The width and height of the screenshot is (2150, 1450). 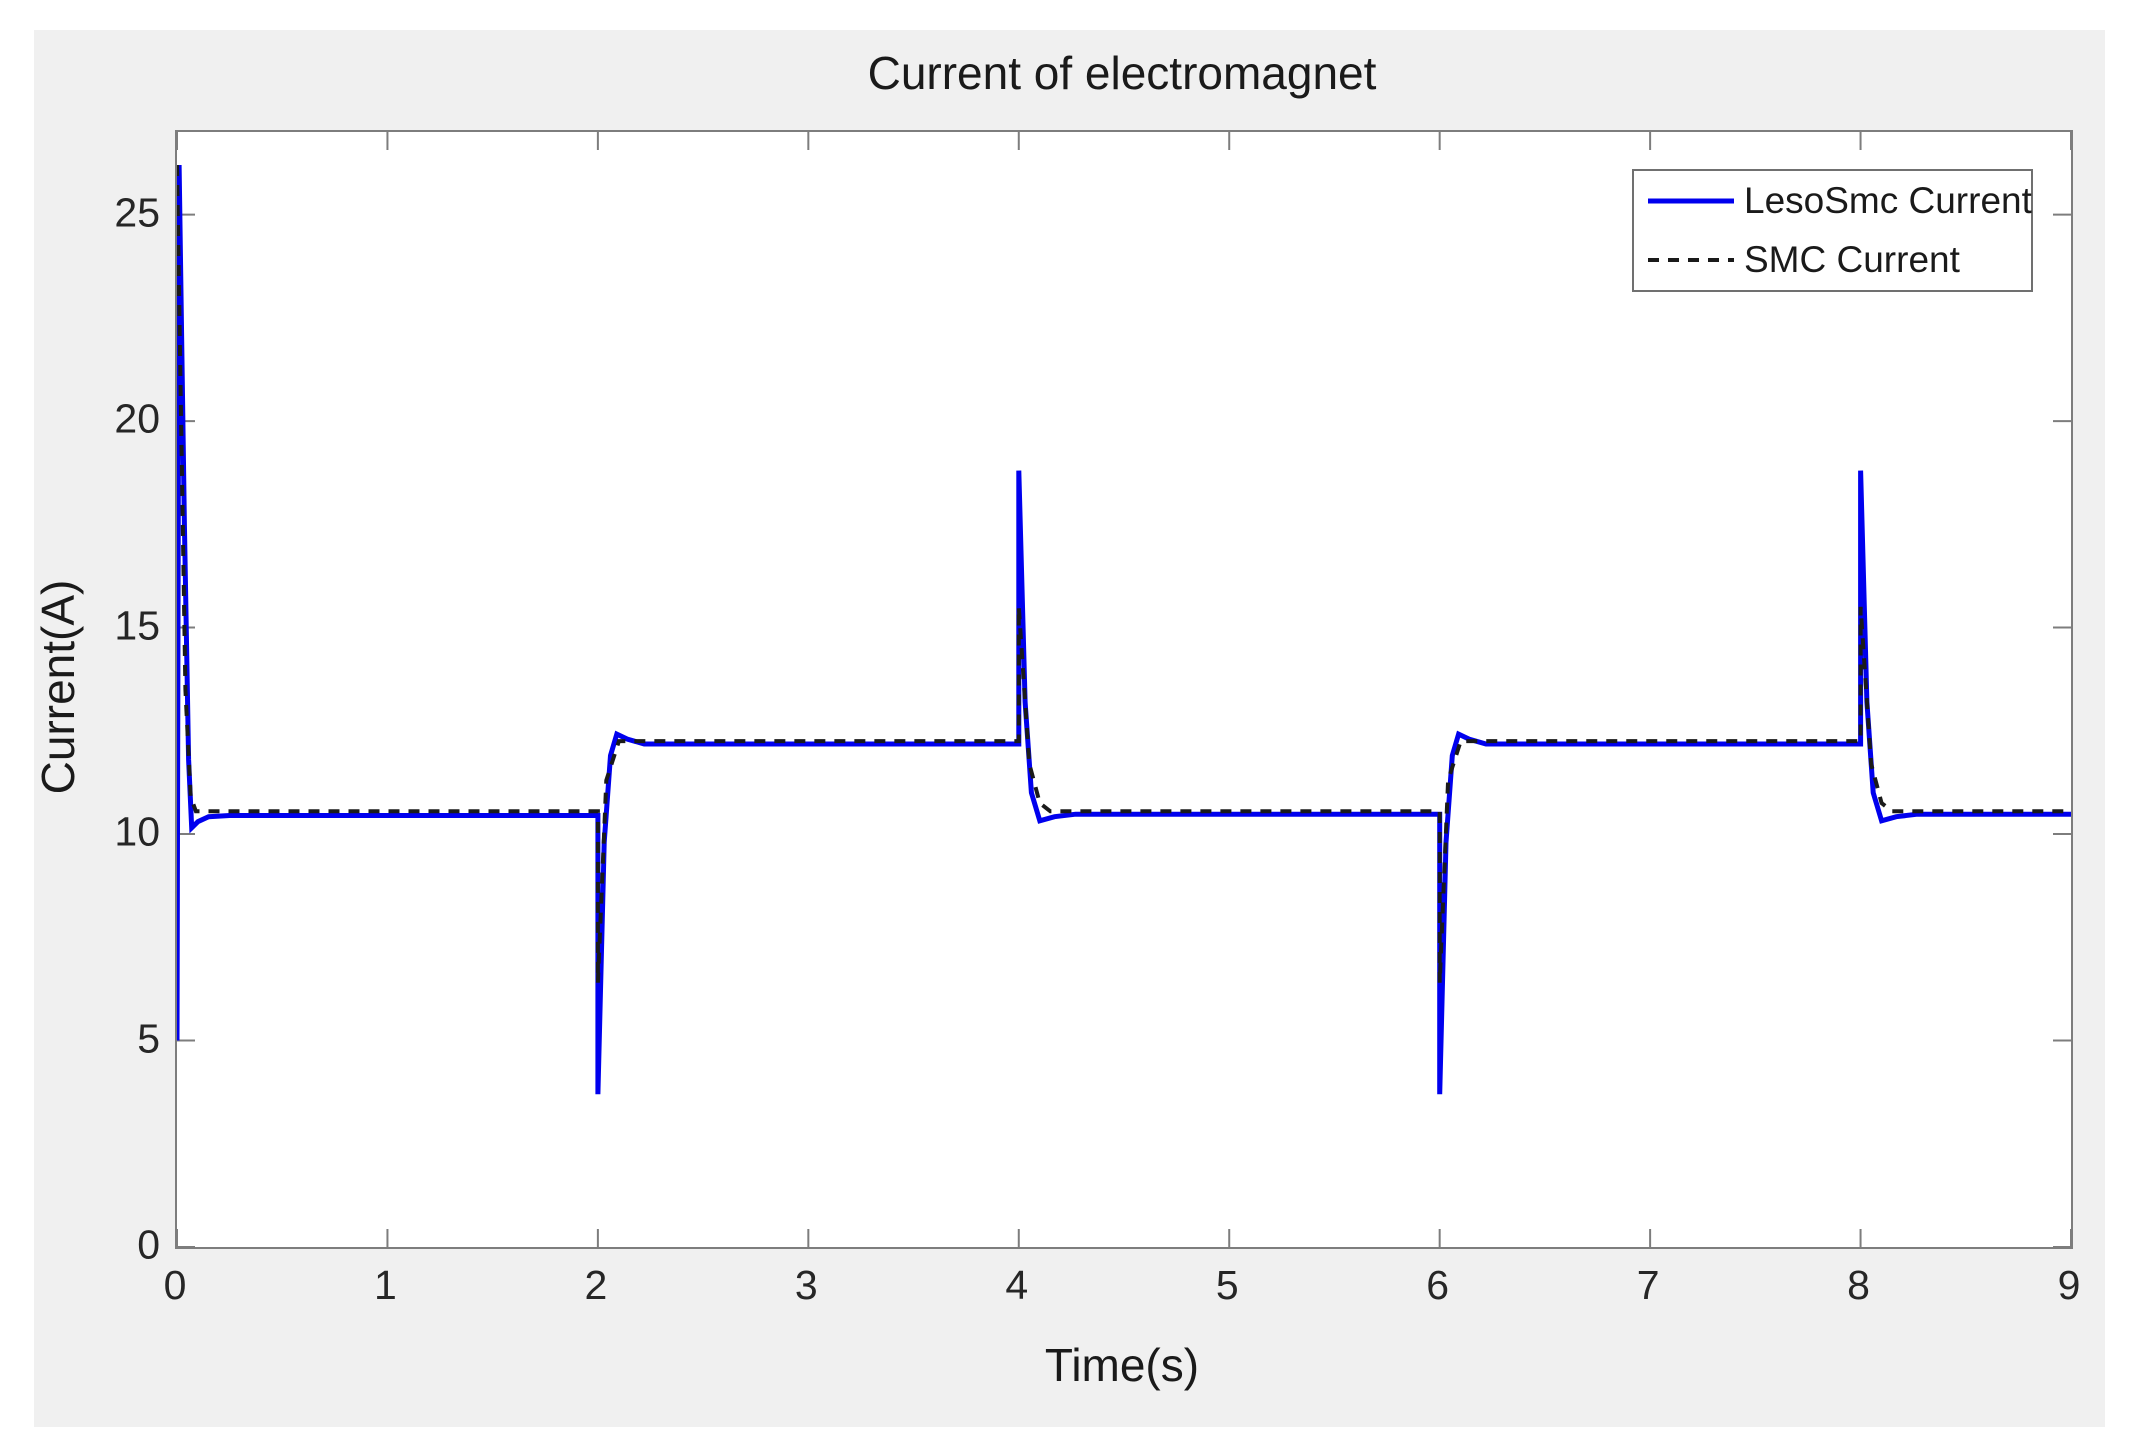 I want to click on x-tick-label: 5, so click(x=1227, y=1285).